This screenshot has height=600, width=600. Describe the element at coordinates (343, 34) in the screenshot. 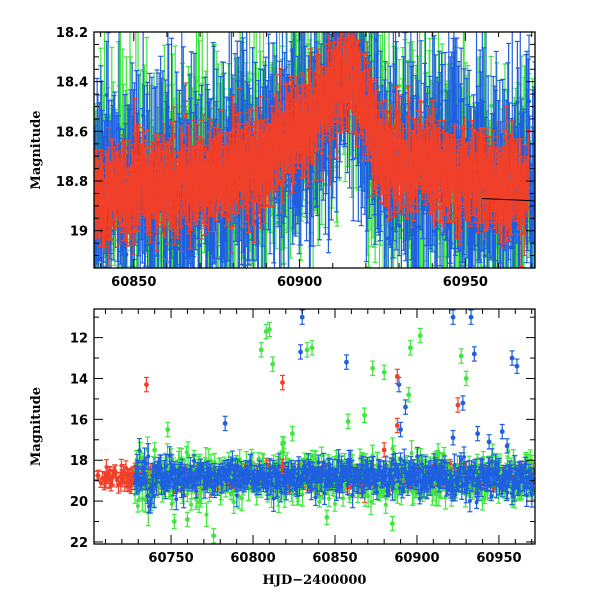

I see `blue-point` at that location.